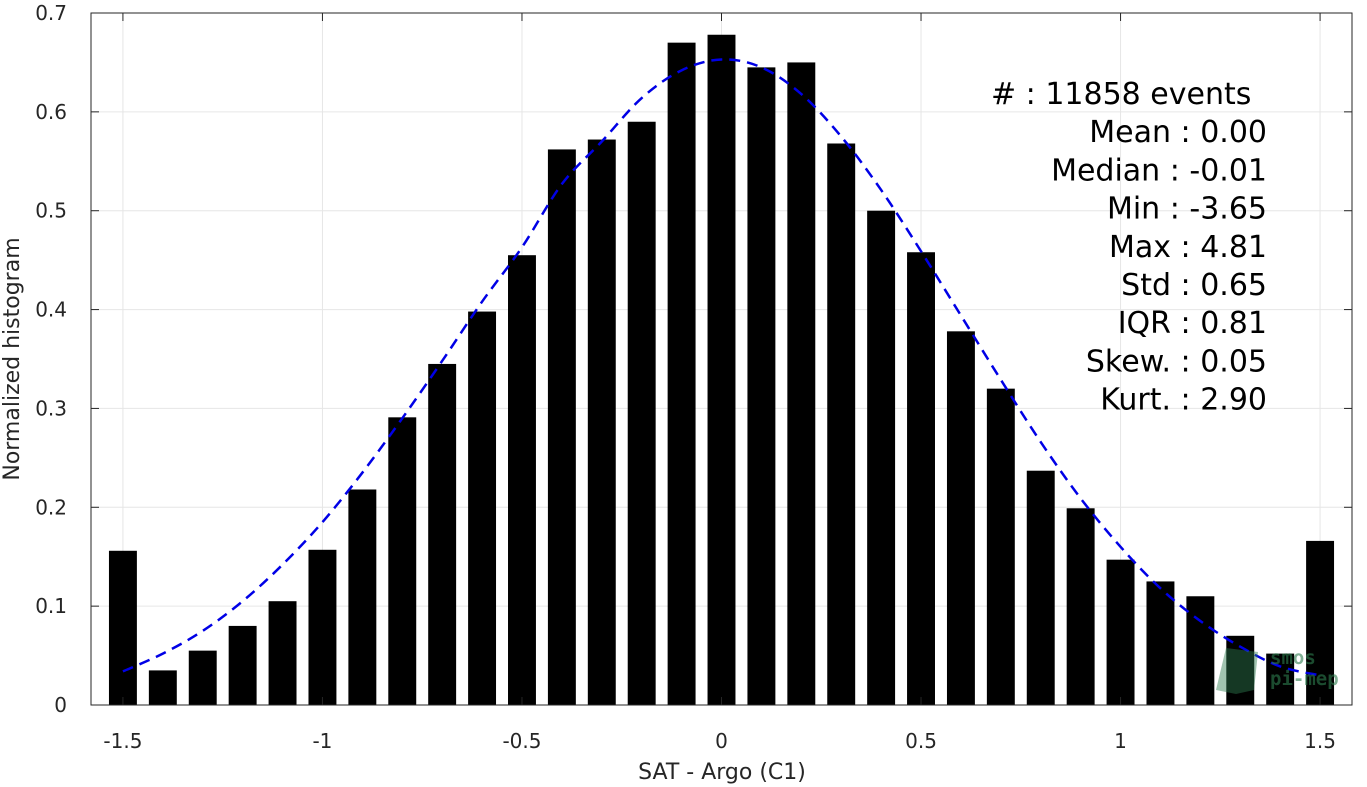  Describe the element at coordinates (1159, 170) in the screenshot. I see `stat-line: Median : -0.01` at that location.